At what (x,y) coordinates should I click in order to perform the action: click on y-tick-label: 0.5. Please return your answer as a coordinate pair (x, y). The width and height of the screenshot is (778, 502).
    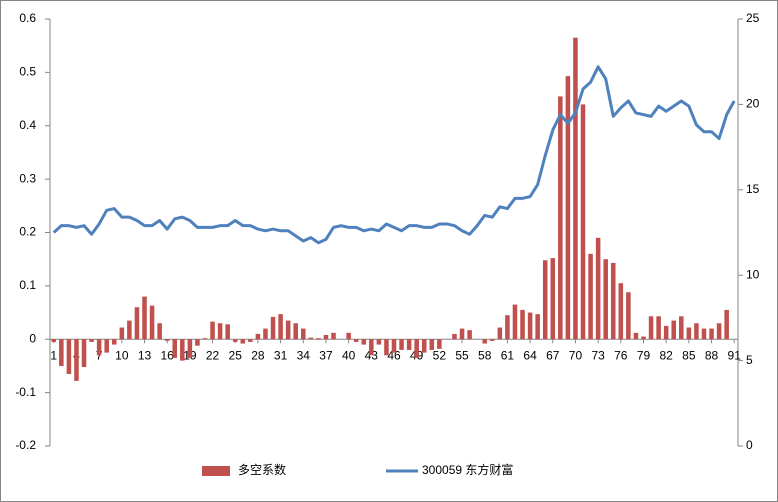
    Looking at the image, I should click on (27, 72).